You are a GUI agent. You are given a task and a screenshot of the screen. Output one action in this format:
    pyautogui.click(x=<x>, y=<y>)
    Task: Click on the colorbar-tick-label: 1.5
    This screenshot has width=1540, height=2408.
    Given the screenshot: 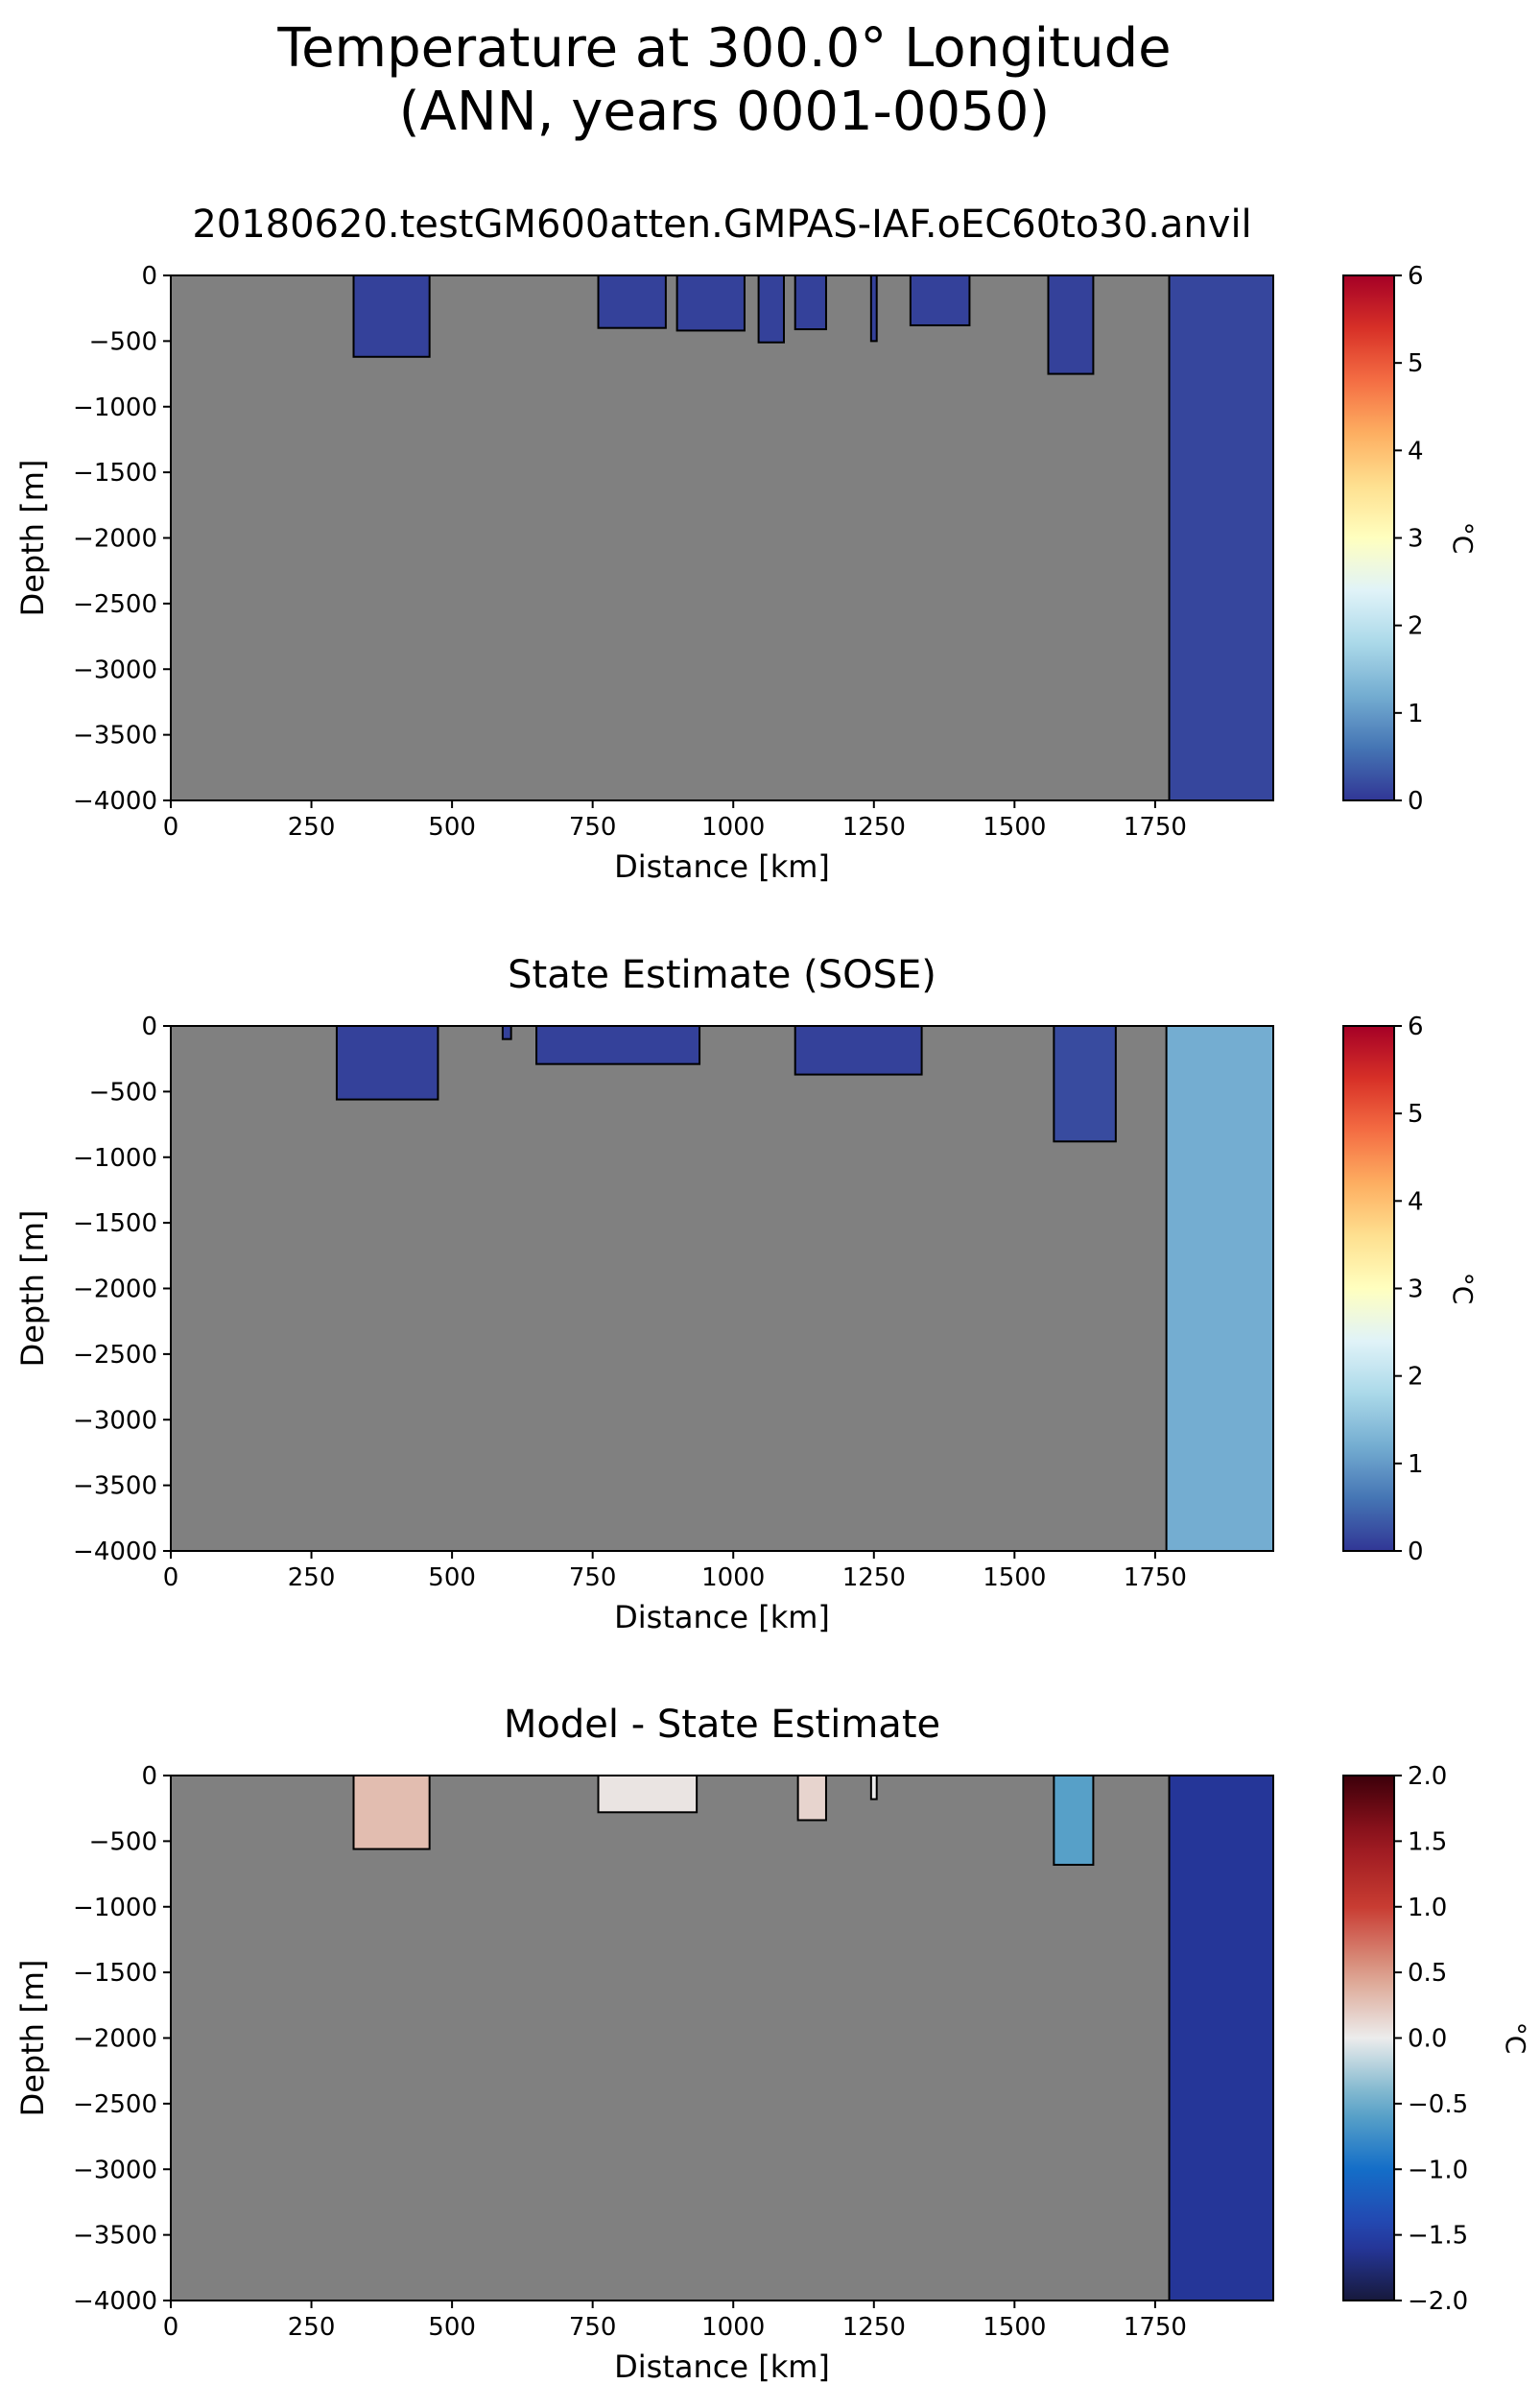 What is the action you would take?
    pyautogui.click(x=1427, y=1842)
    